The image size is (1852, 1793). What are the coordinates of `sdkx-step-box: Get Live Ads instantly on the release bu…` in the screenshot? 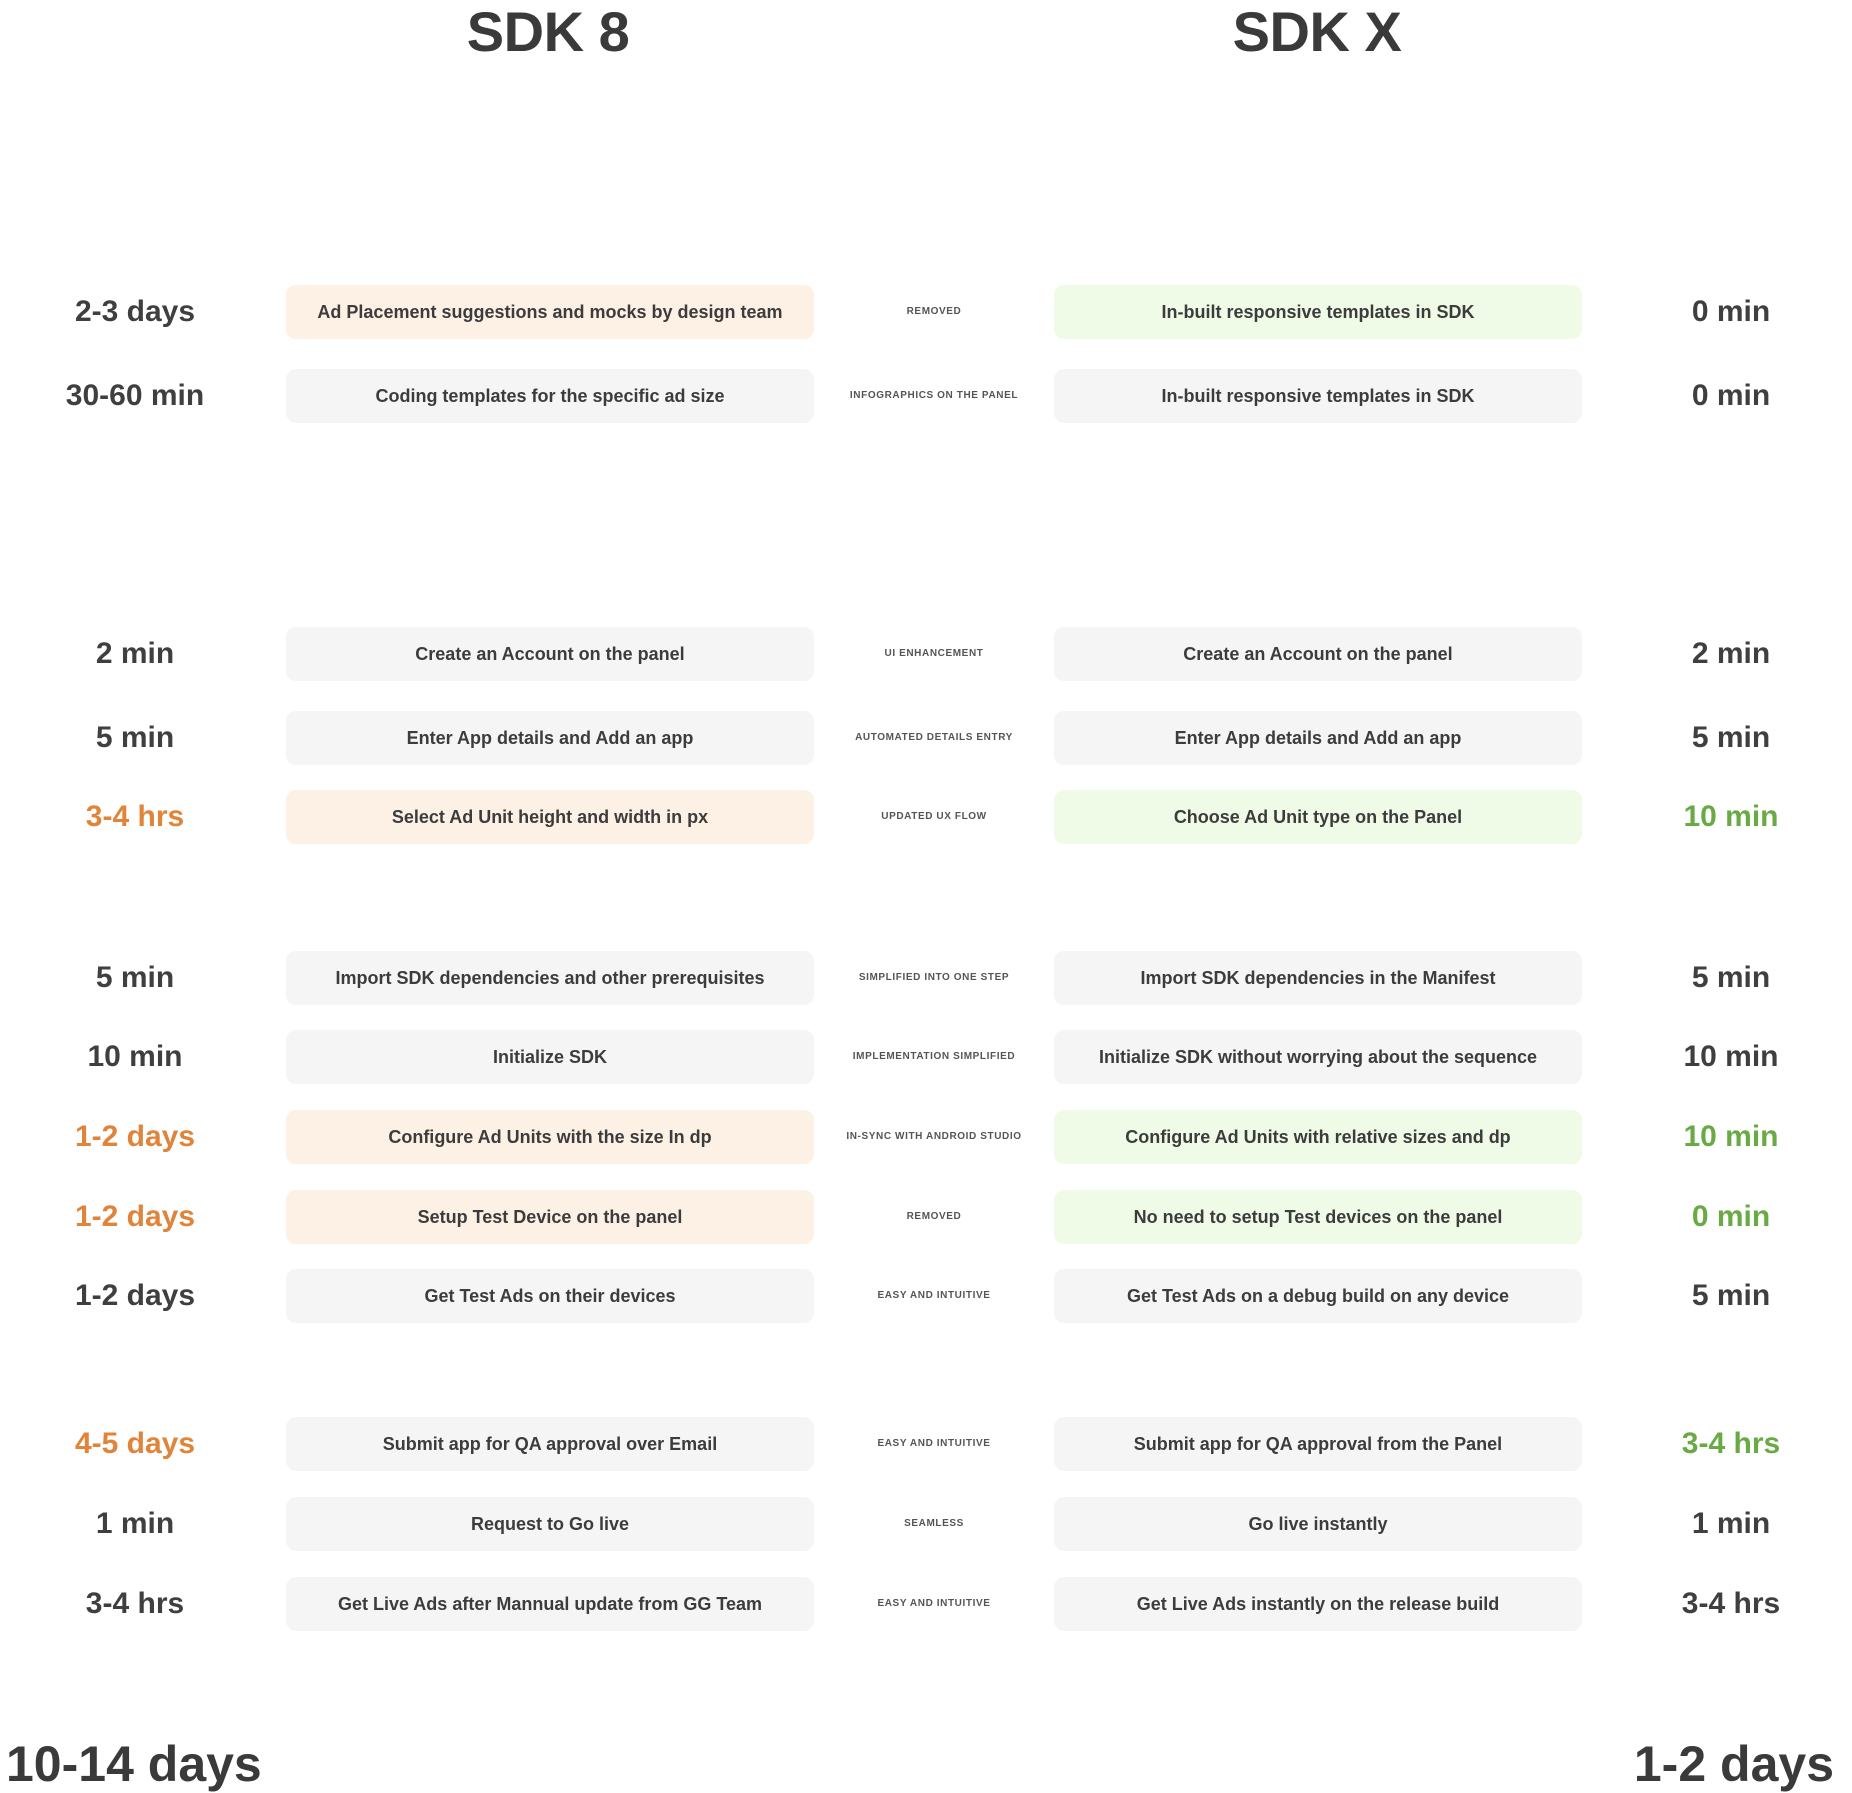 It's located at (1318, 1604).